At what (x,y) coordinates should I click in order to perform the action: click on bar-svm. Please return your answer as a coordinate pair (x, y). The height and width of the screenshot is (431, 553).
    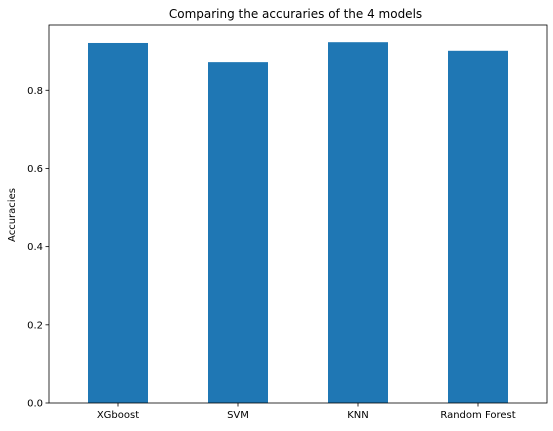
    Looking at the image, I should click on (238, 232).